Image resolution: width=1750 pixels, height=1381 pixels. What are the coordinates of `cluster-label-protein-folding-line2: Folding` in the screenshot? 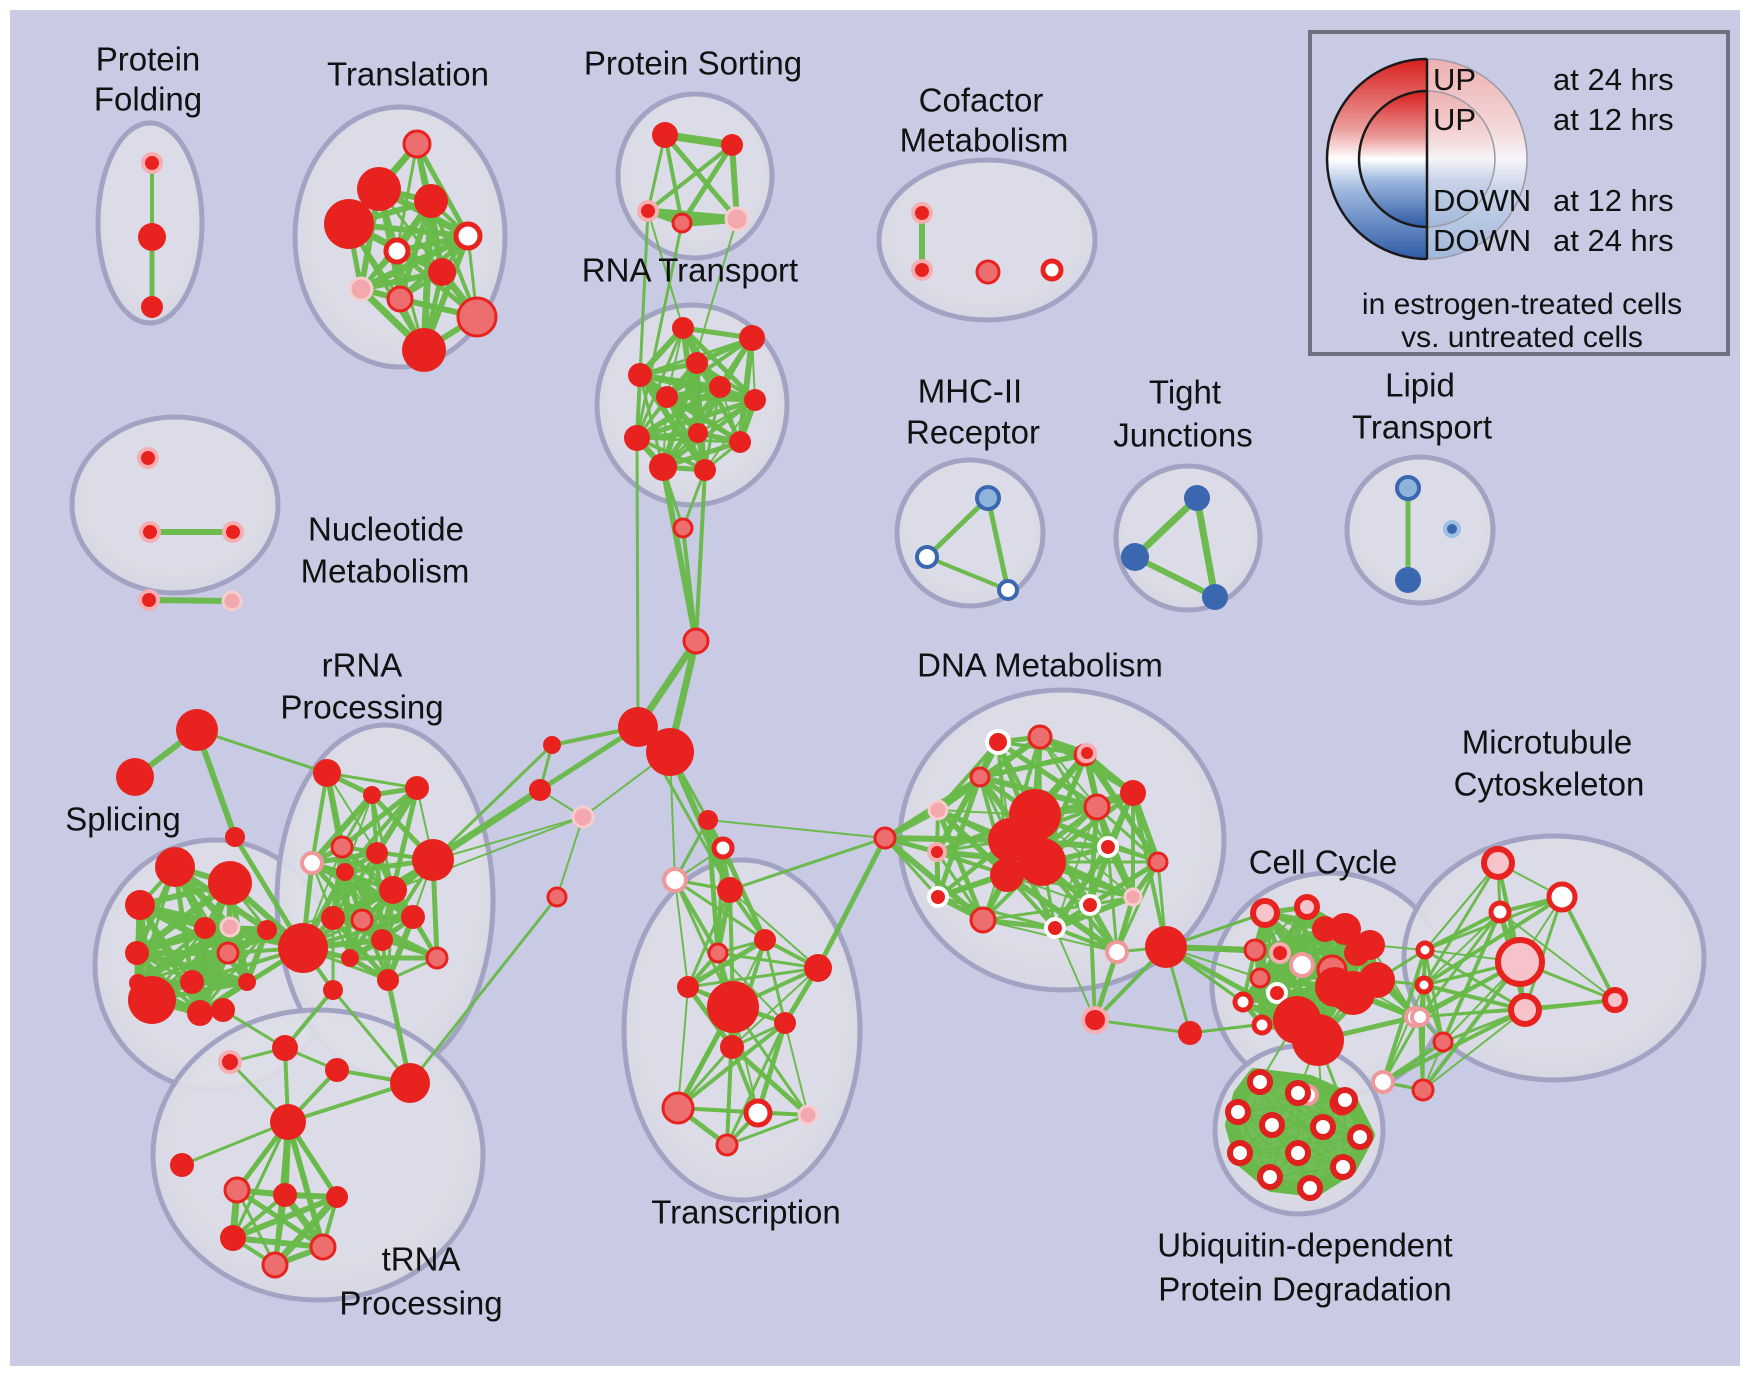 It's located at (148, 99).